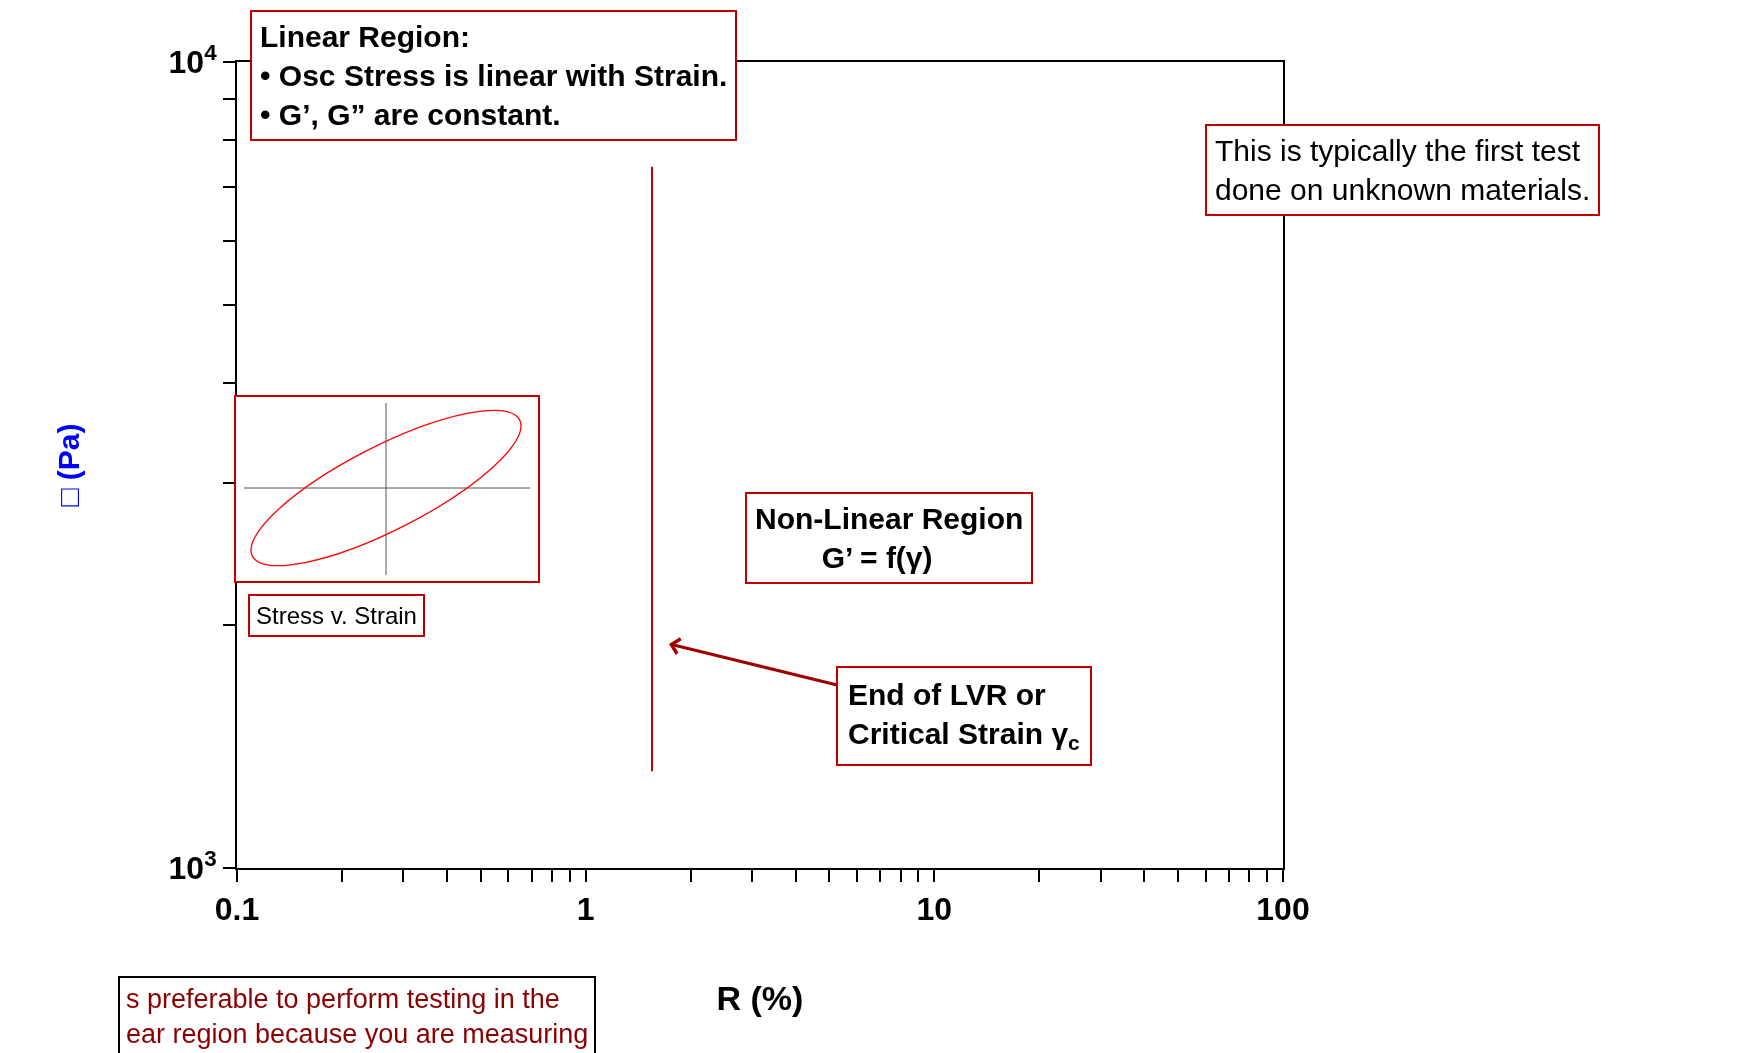  I want to click on annotation: Linear Region: • Osc Stress is linear with Strain. • G’, G” are constant., so click(494, 75).